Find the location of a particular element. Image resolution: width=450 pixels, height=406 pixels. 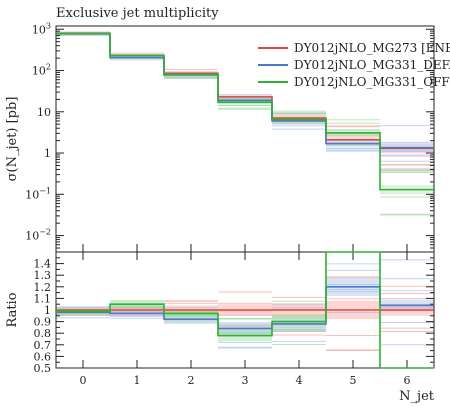

y-tick-label: 10² is located at coordinates (41, 70).